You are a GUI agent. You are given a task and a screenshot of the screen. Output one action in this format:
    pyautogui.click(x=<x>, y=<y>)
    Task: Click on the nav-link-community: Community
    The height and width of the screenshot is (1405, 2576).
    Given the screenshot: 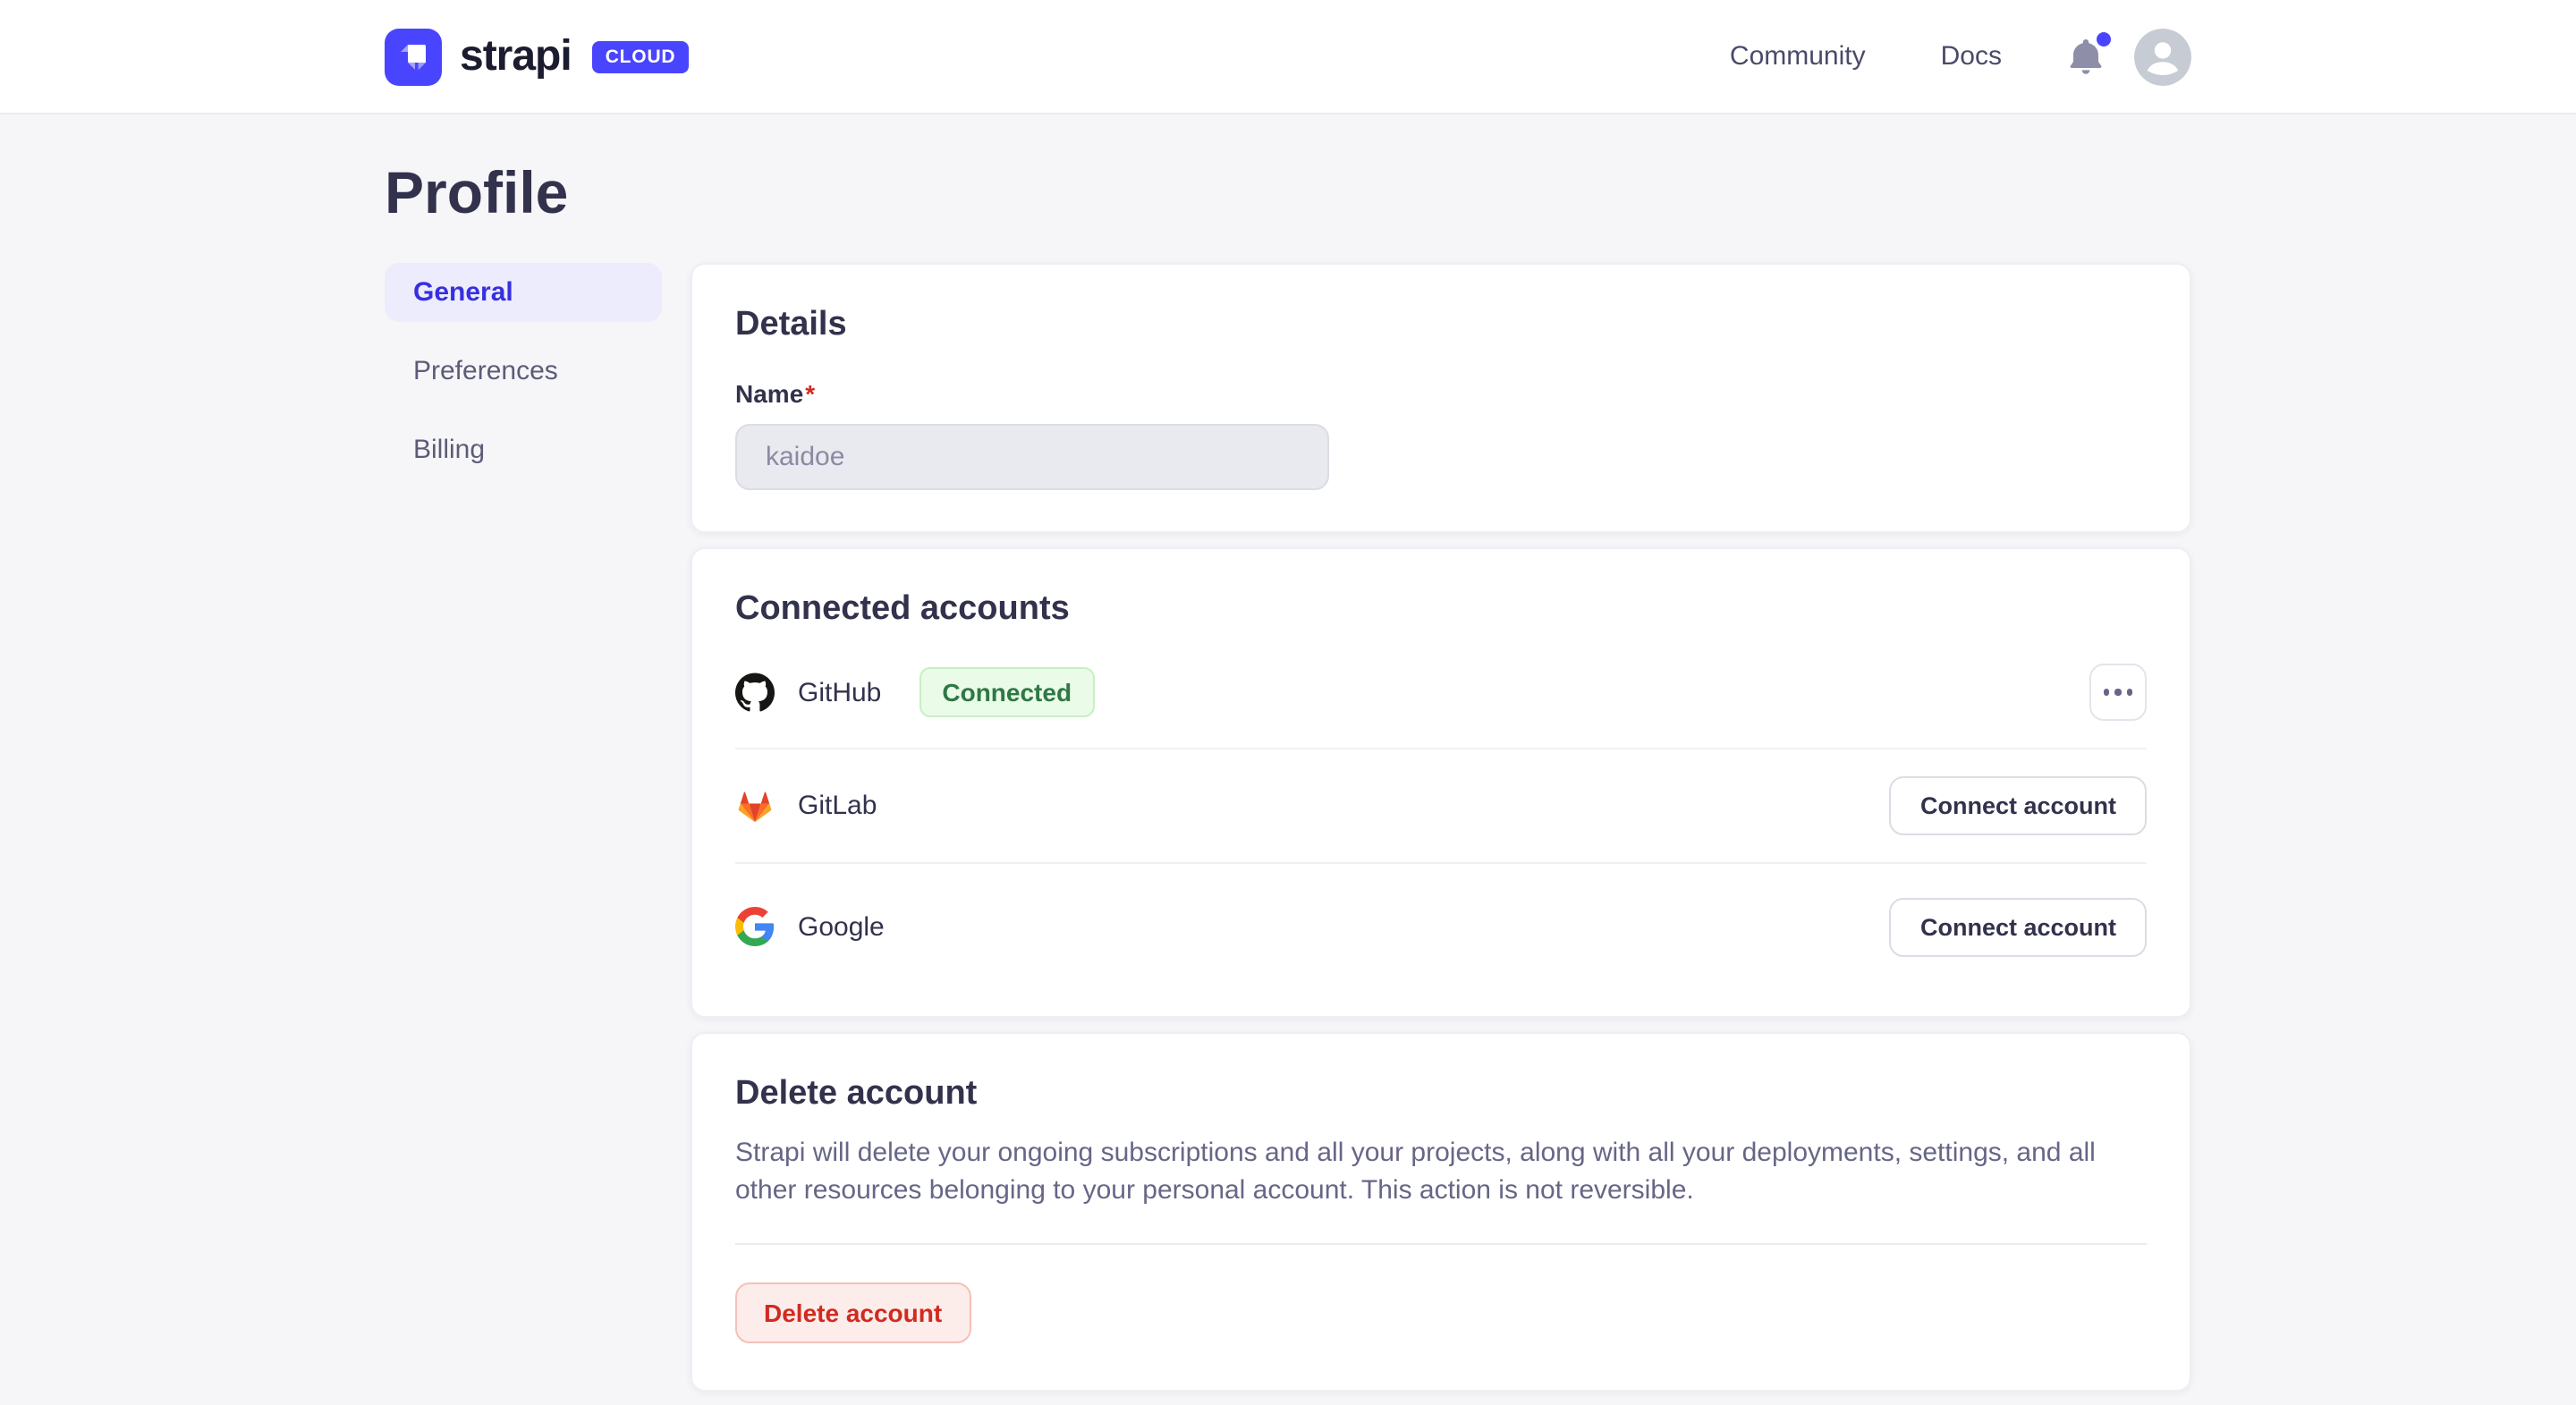 What is the action you would take?
    pyautogui.click(x=1797, y=57)
    